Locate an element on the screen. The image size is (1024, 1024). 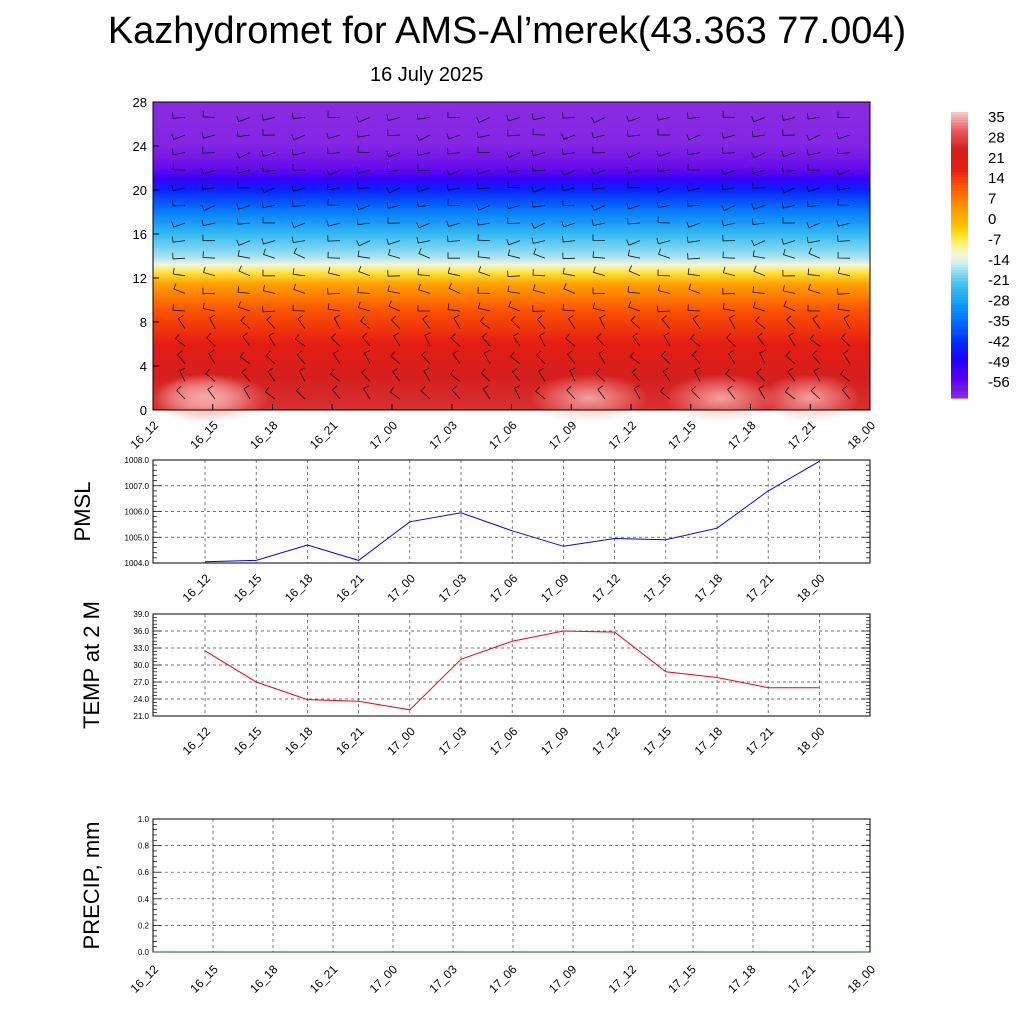
colorbar-label: 28 is located at coordinates (996, 137).